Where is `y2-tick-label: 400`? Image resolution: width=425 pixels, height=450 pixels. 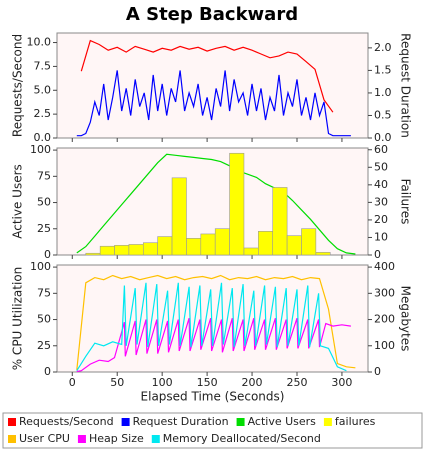 y2-tick-label: 400 is located at coordinates (384, 266).